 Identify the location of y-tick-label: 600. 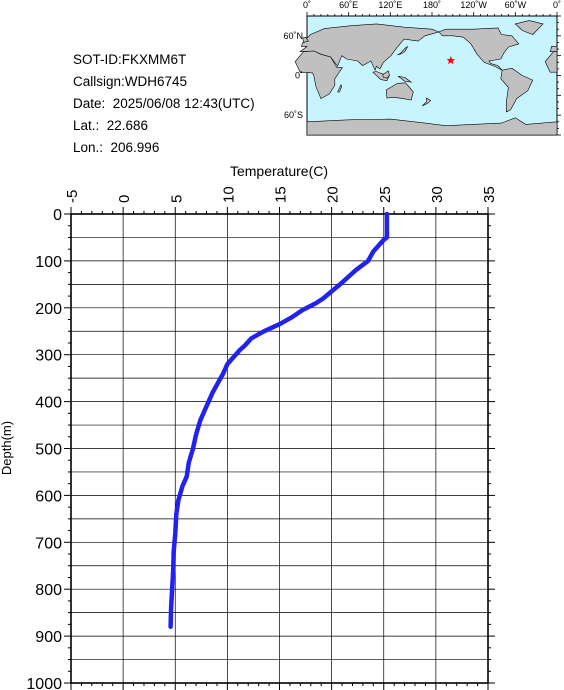
(48, 496).